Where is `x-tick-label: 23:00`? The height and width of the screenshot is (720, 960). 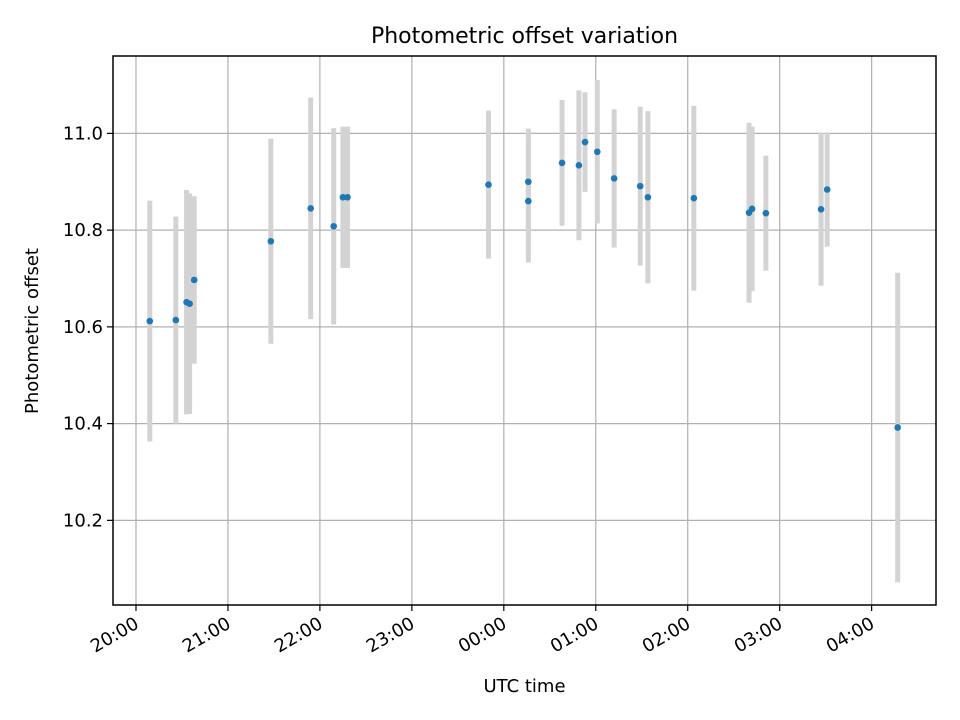 x-tick-label: 23:00 is located at coordinates (390, 635).